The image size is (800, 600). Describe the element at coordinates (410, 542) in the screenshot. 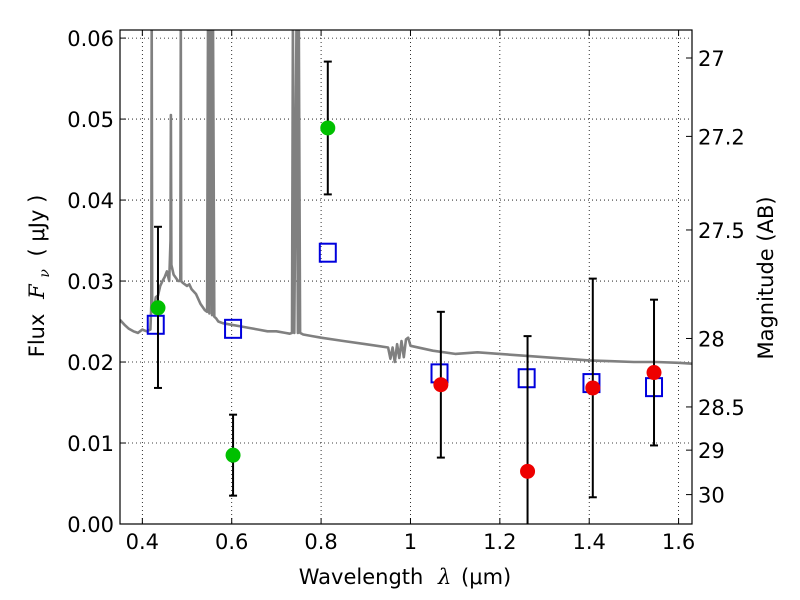

I see `x-tick-label: 1` at that location.